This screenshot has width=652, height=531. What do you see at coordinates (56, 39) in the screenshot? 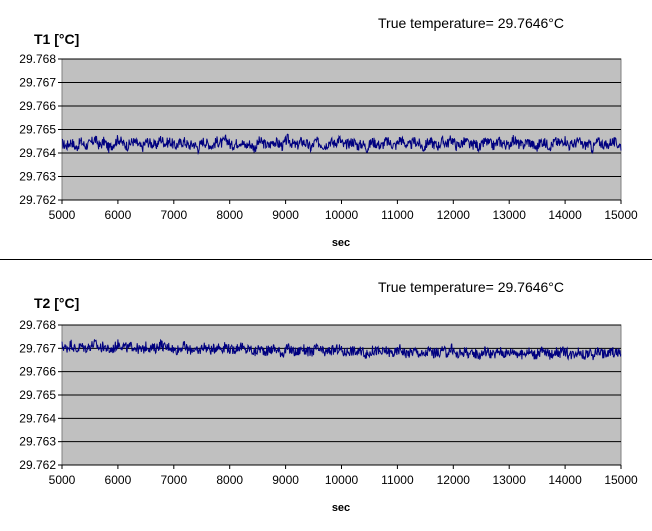
I see `y-axis-label: T1 [°C]` at bounding box center [56, 39].